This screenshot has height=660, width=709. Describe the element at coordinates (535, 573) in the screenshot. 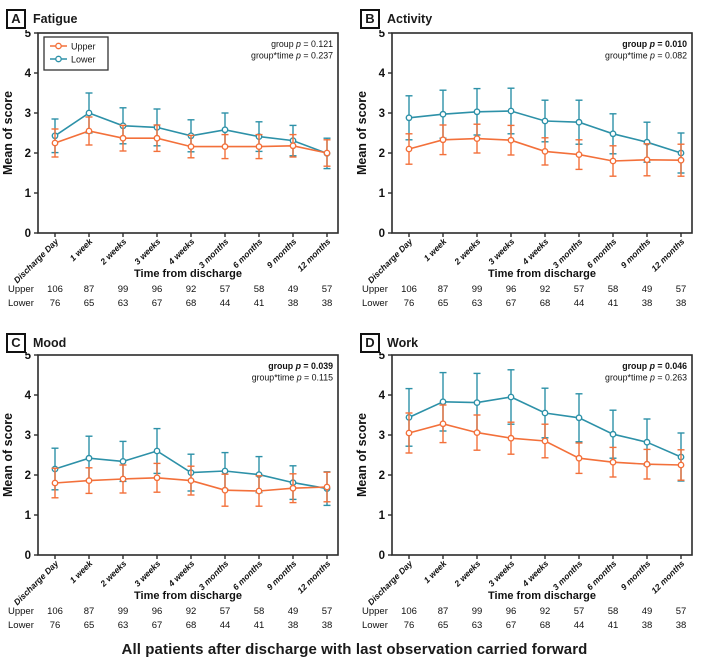

I see `svg-text: 4 weeks` at that location.